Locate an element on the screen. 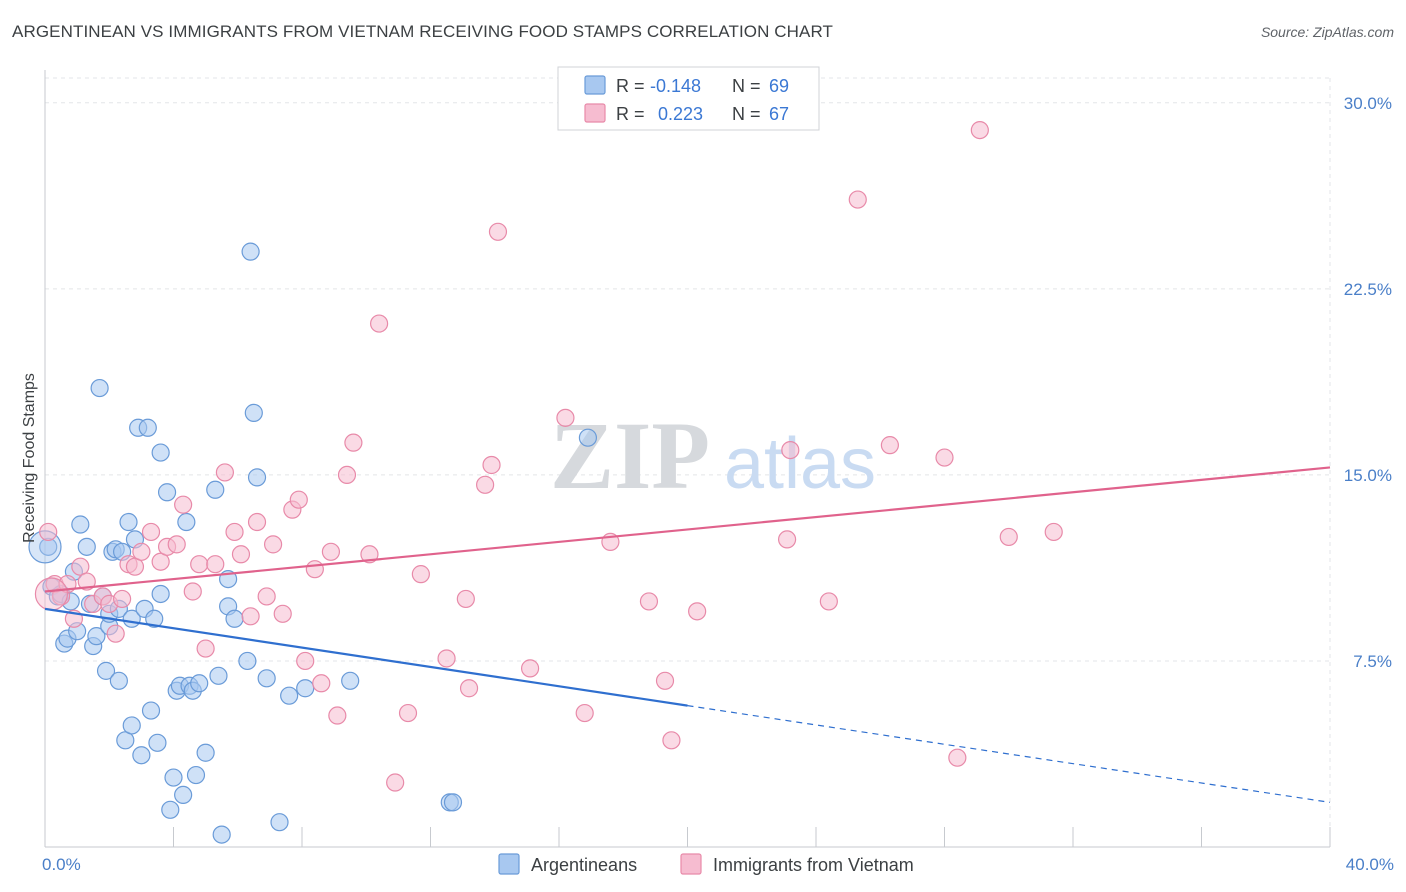  y-tick-label-3: 30.0% is located at coordinates (1368, 103).